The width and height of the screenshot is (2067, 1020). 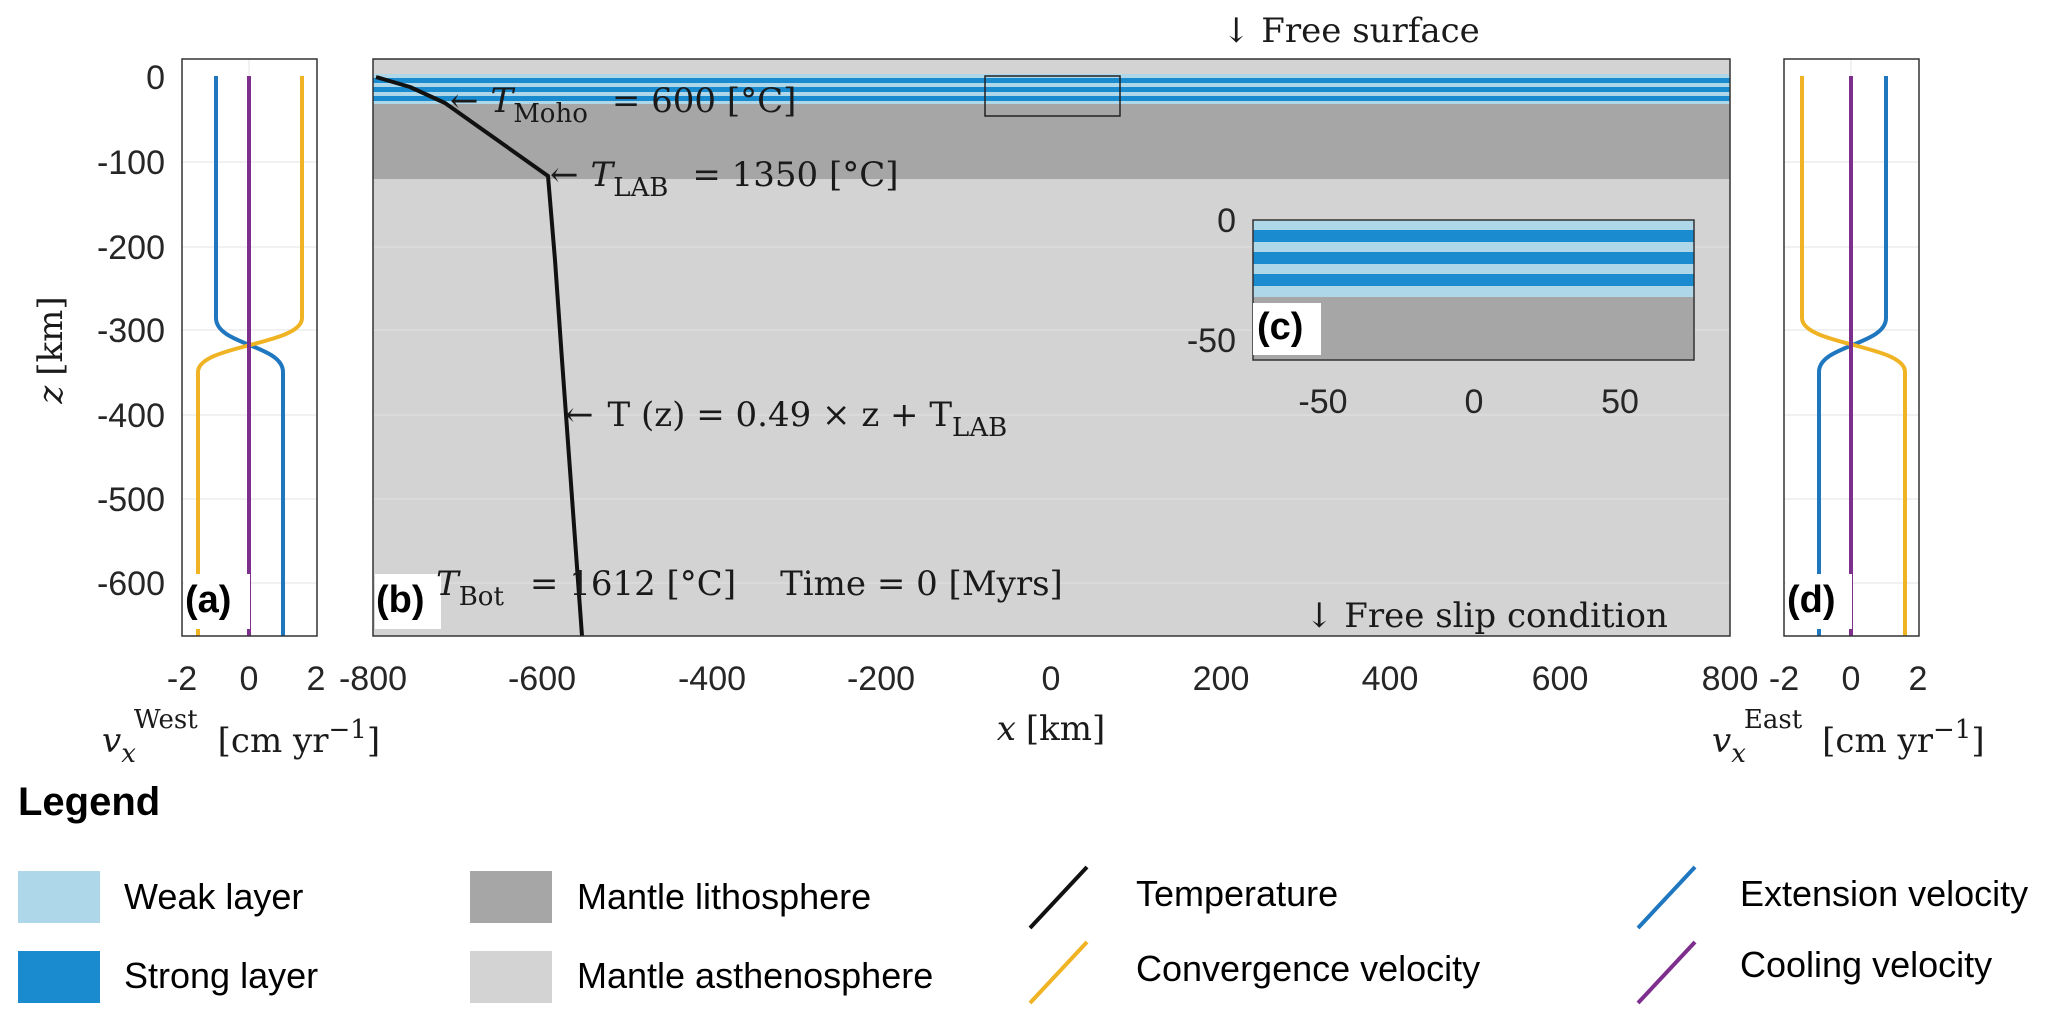 What do you see at coordinates (1058, 972) in the screenshot?
I see `legend-line-convergence-velocity` at bounding box center [1058, 972].